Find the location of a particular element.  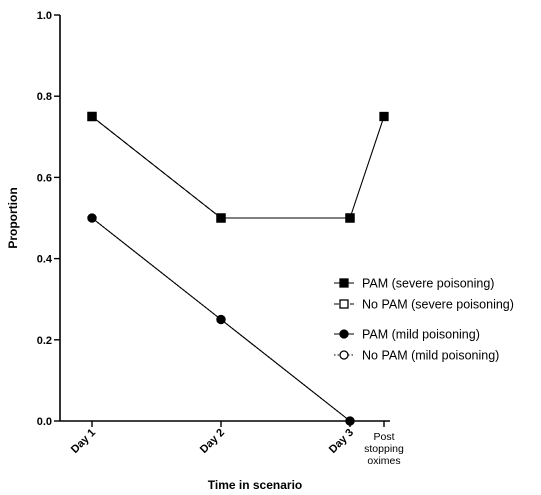

y-tick-label: 0.8 is located at coordinates (44, 97).